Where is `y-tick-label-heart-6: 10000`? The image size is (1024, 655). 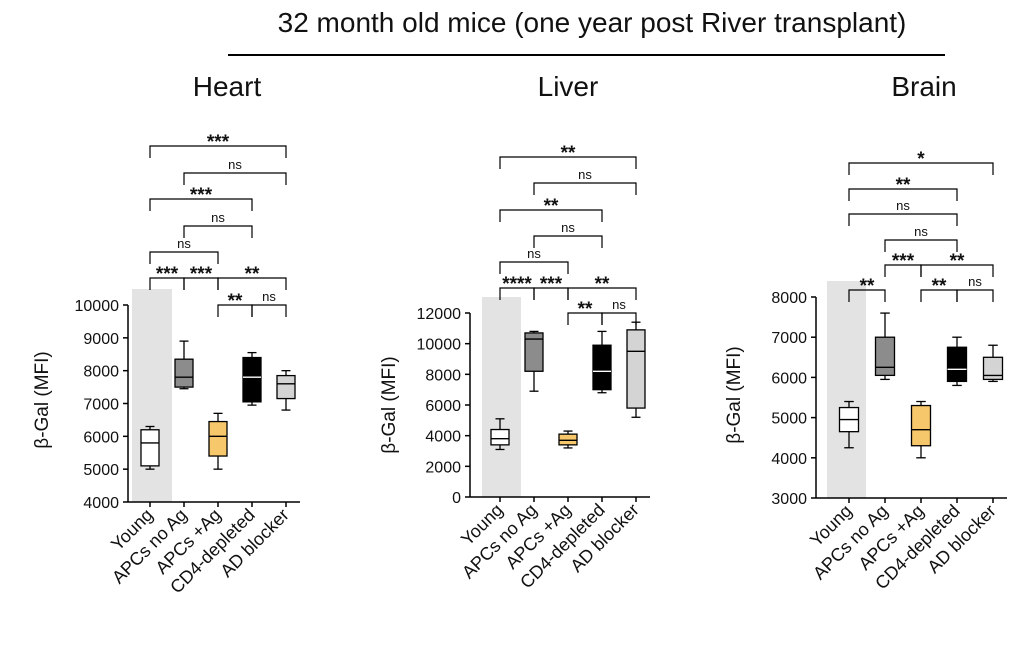 y-tick-label-heart-6: 10000 is located at coordinates (97, 306).